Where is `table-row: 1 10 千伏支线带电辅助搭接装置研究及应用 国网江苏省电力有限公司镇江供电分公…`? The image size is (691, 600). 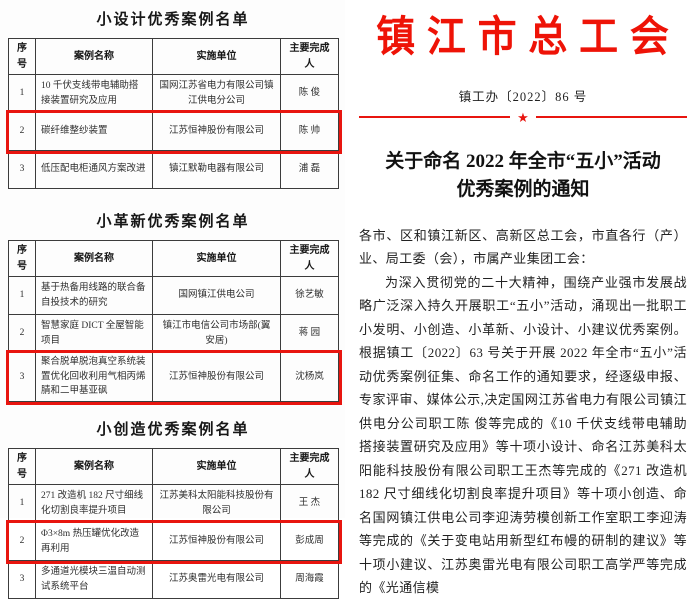
table-row: 1 10 千伏支线带电辅助搭接装置研究及应用 国网江苏省电力有限公司镇江供电分公… is located at coordinates (173, 93).